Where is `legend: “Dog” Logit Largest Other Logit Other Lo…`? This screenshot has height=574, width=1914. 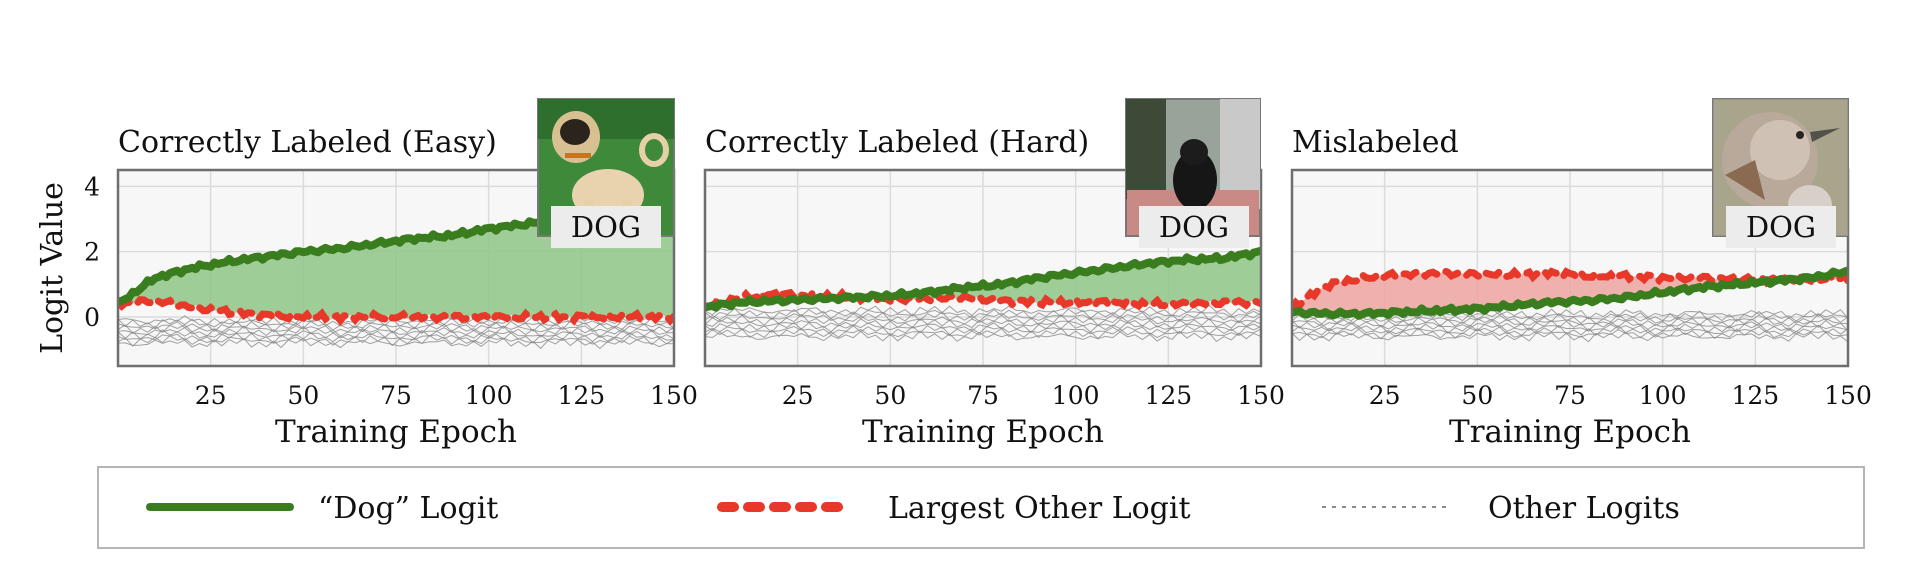
legend: “Dog” Logit Largest Other Logit Other Lo… is located at coordinates (981, 507).